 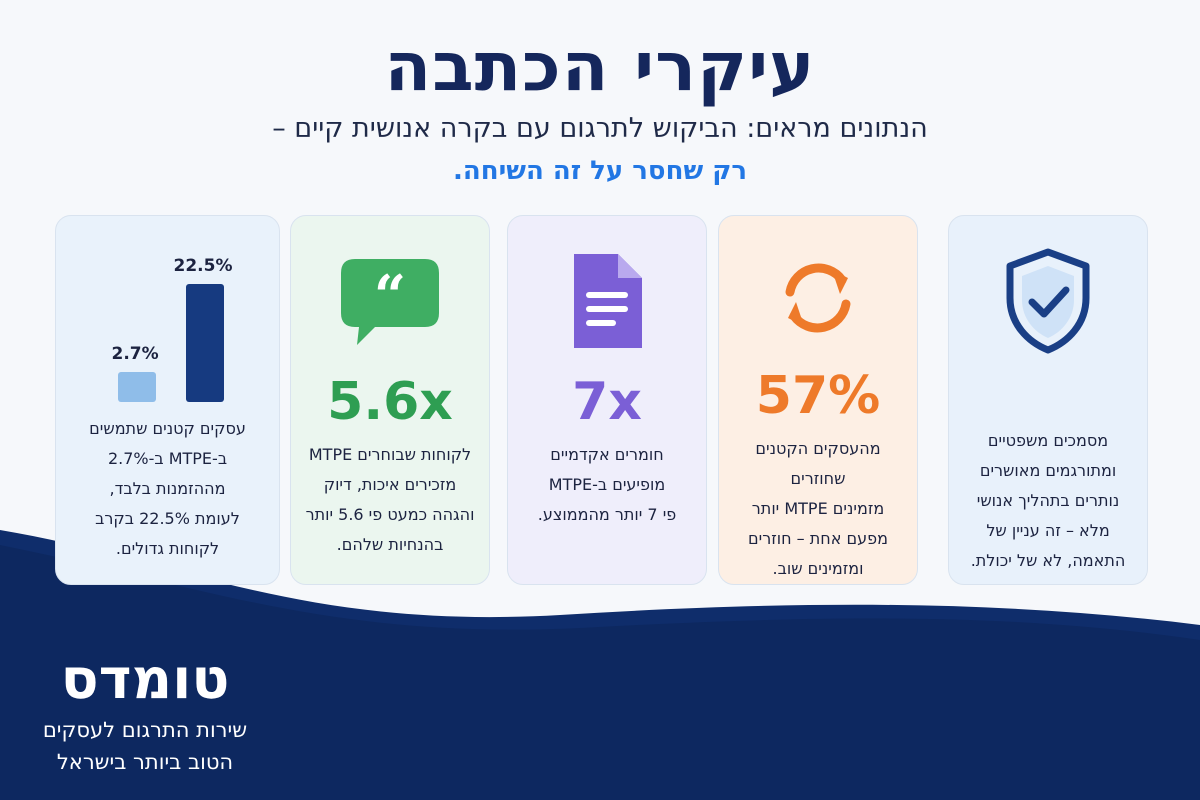 What do you see at coordinates (204, 343) in the screenshot?
I see `bar-large-clients` at bounding box center [204, 343].